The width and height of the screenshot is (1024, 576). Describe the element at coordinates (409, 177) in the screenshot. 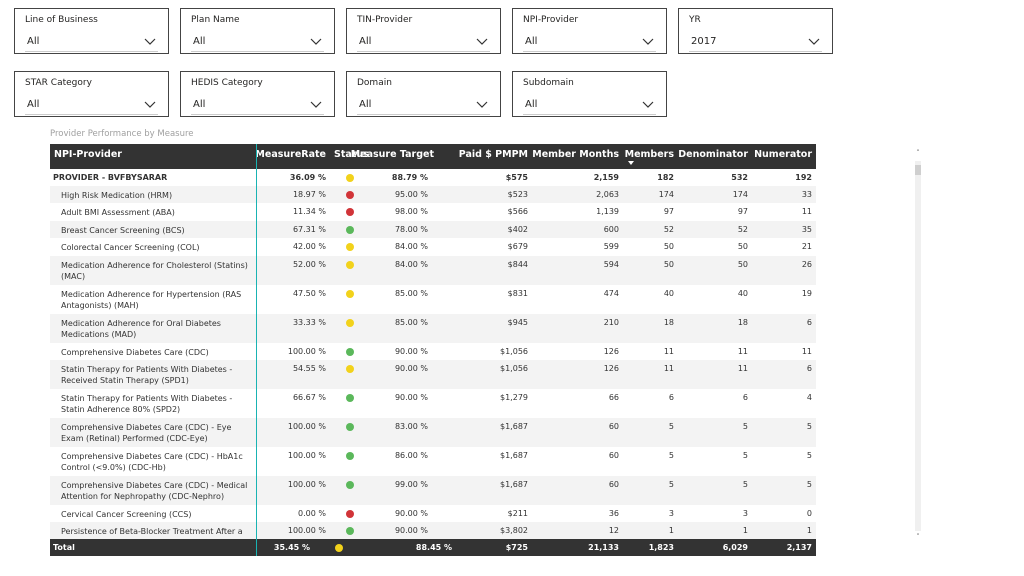

I see `cell-target: 88.79 %` at that location.